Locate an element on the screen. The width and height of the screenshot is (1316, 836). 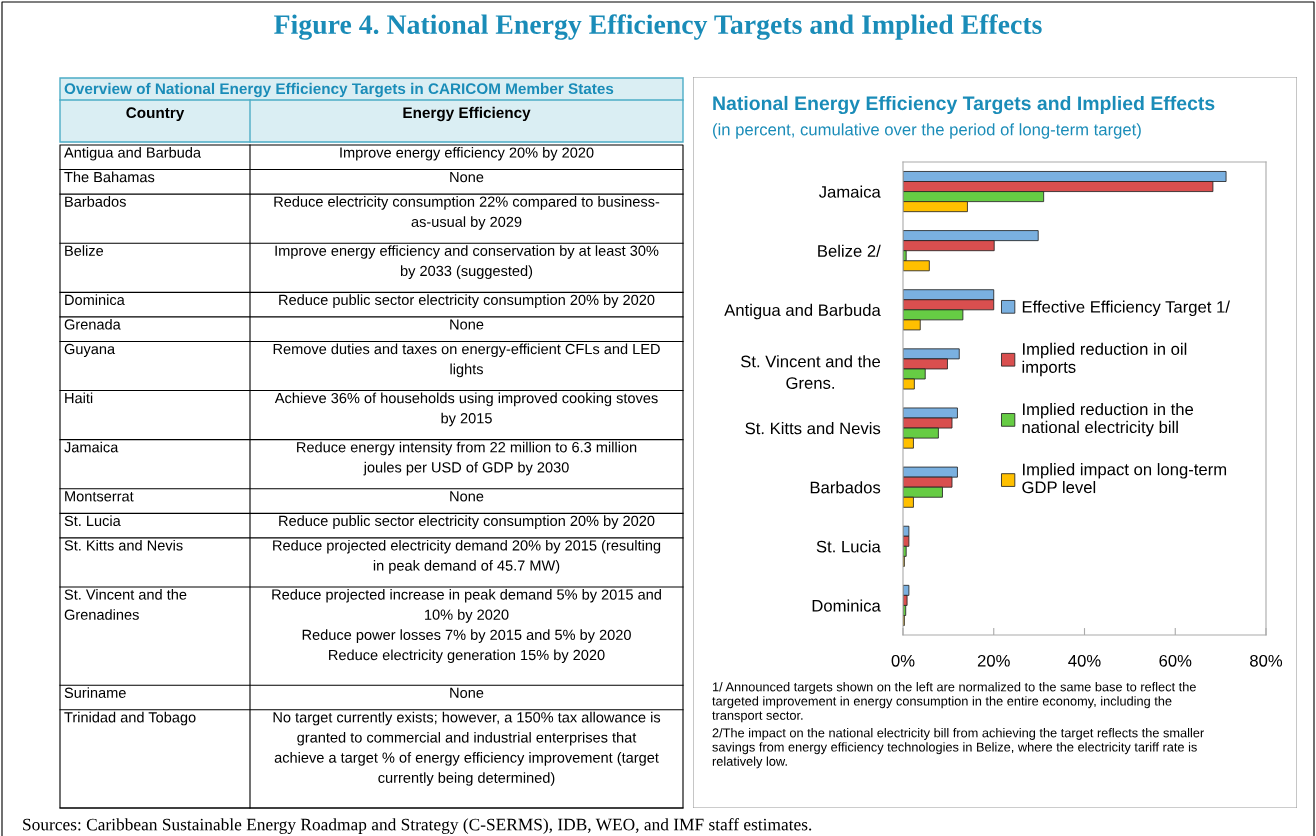
text: Reduce energy intensity from 22 million to 6.3 million joules per USD of GDP by 2030 is located at coordinates (467, 458).